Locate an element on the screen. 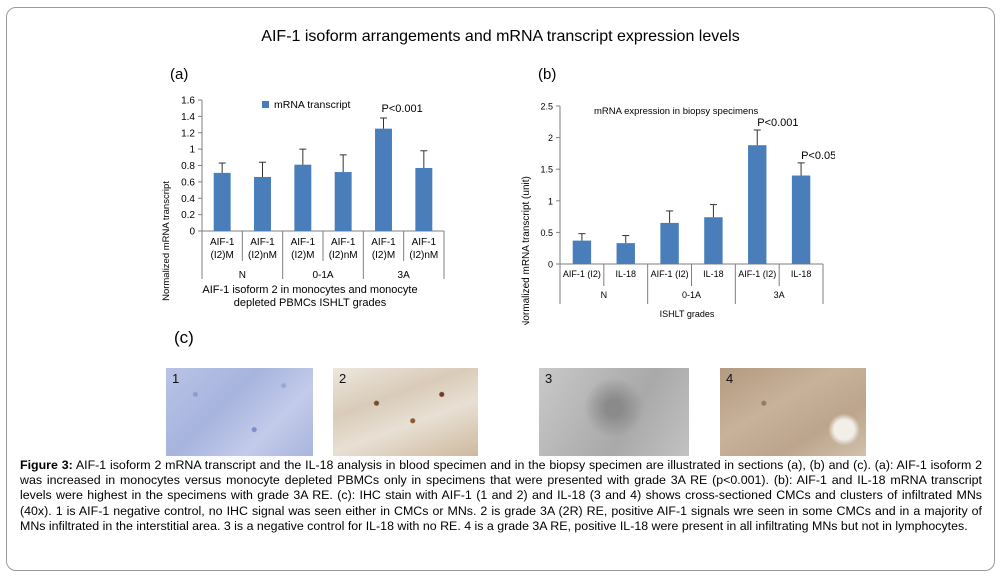 This screenshot has width=1001, height=577. a-y-tick-label: 1.2 is located at coordinates (188, 133).